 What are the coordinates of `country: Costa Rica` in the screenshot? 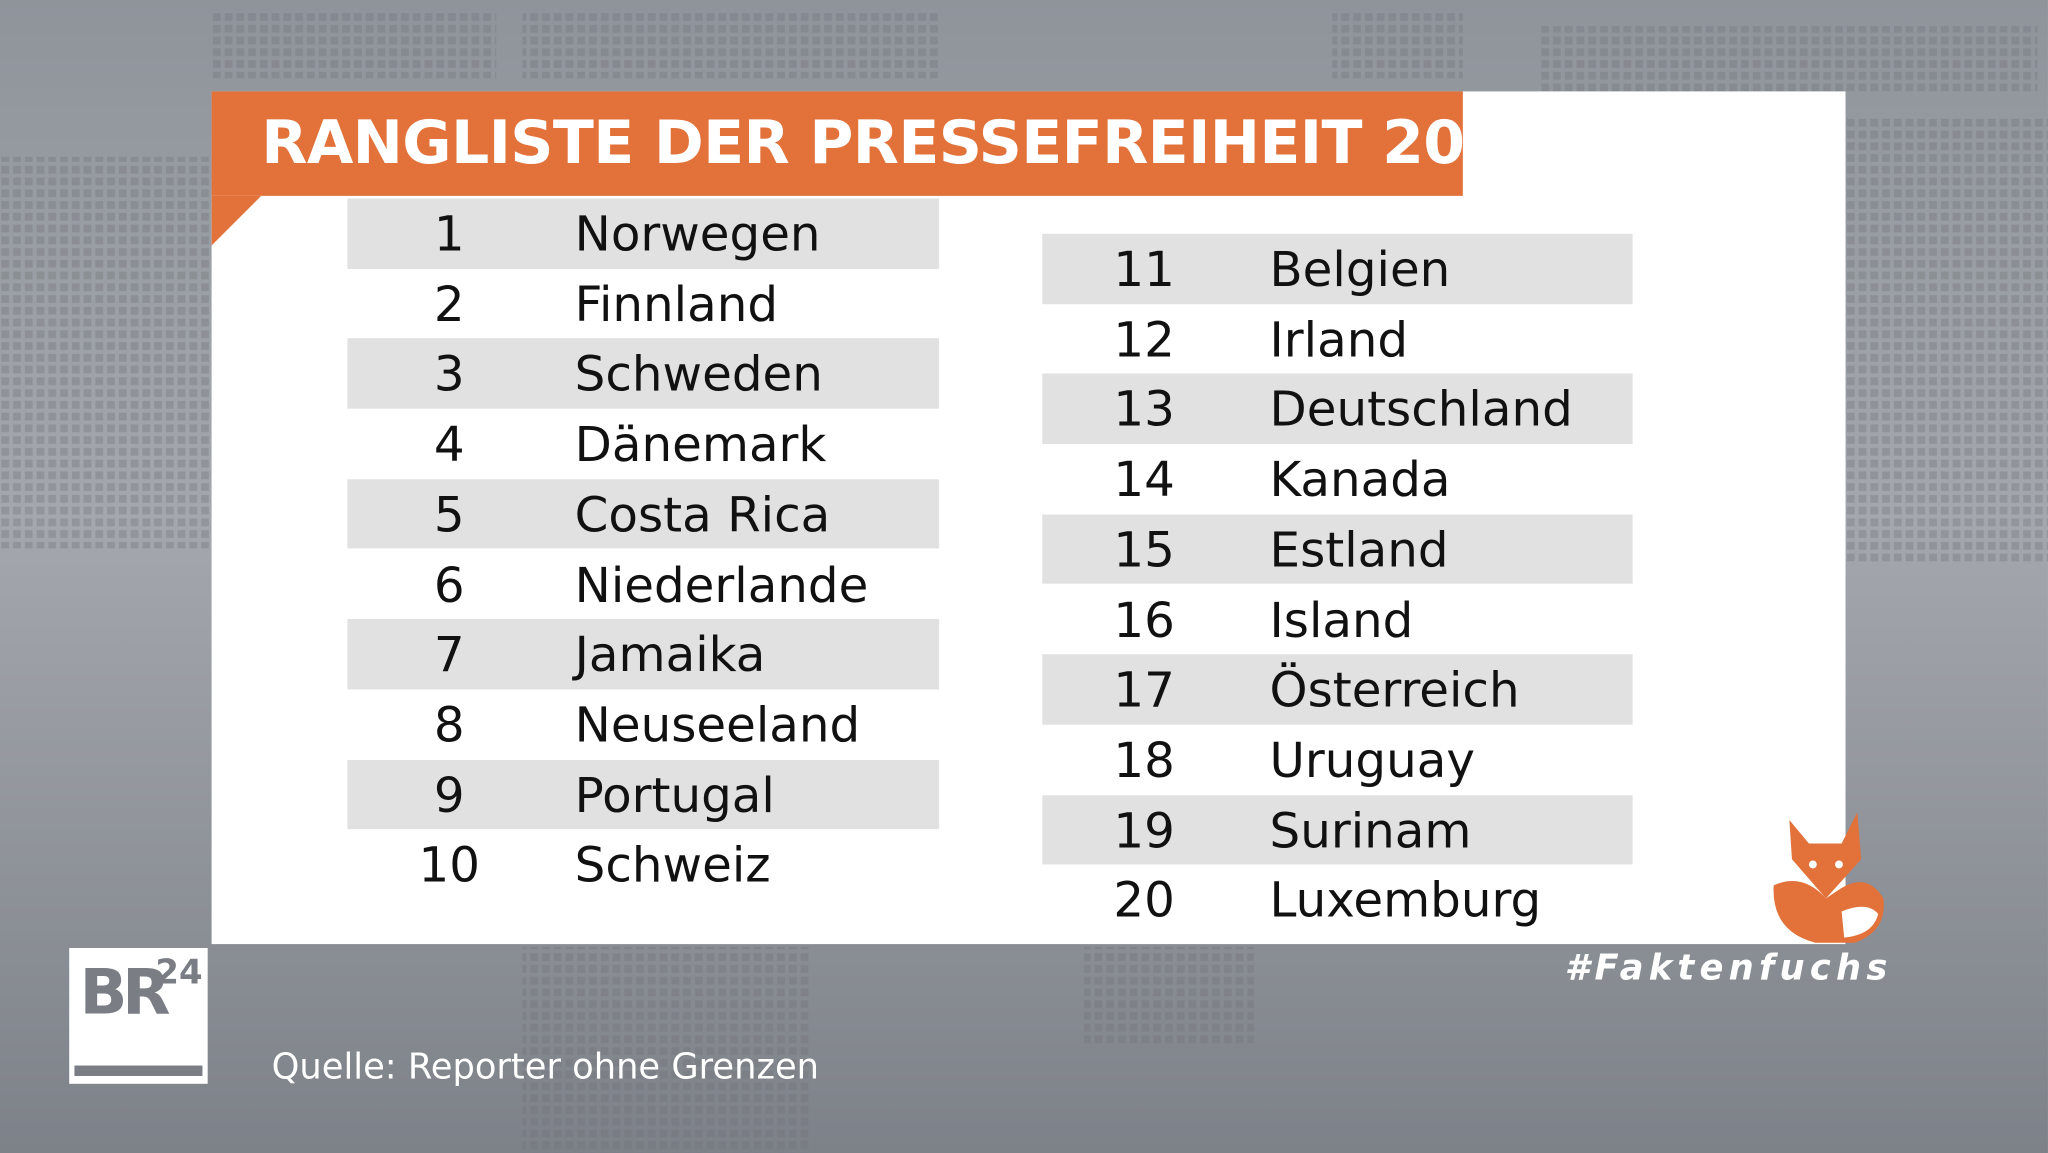 It's located at (702, 514).